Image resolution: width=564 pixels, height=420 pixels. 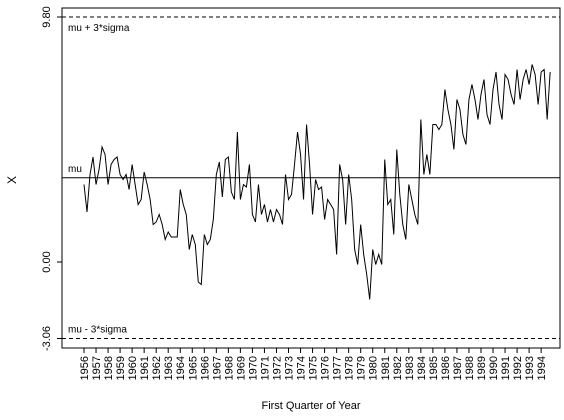 I want to click on reference-label: mu + 3*sigma, so click(x=99, y=28).